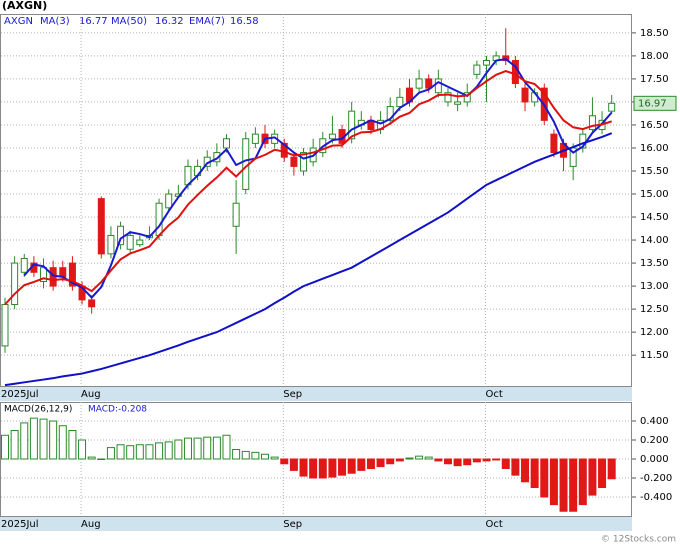 The height and width of the screenshot is (546, 680). I want to click on ticker: AXGN, so click(18, 21).